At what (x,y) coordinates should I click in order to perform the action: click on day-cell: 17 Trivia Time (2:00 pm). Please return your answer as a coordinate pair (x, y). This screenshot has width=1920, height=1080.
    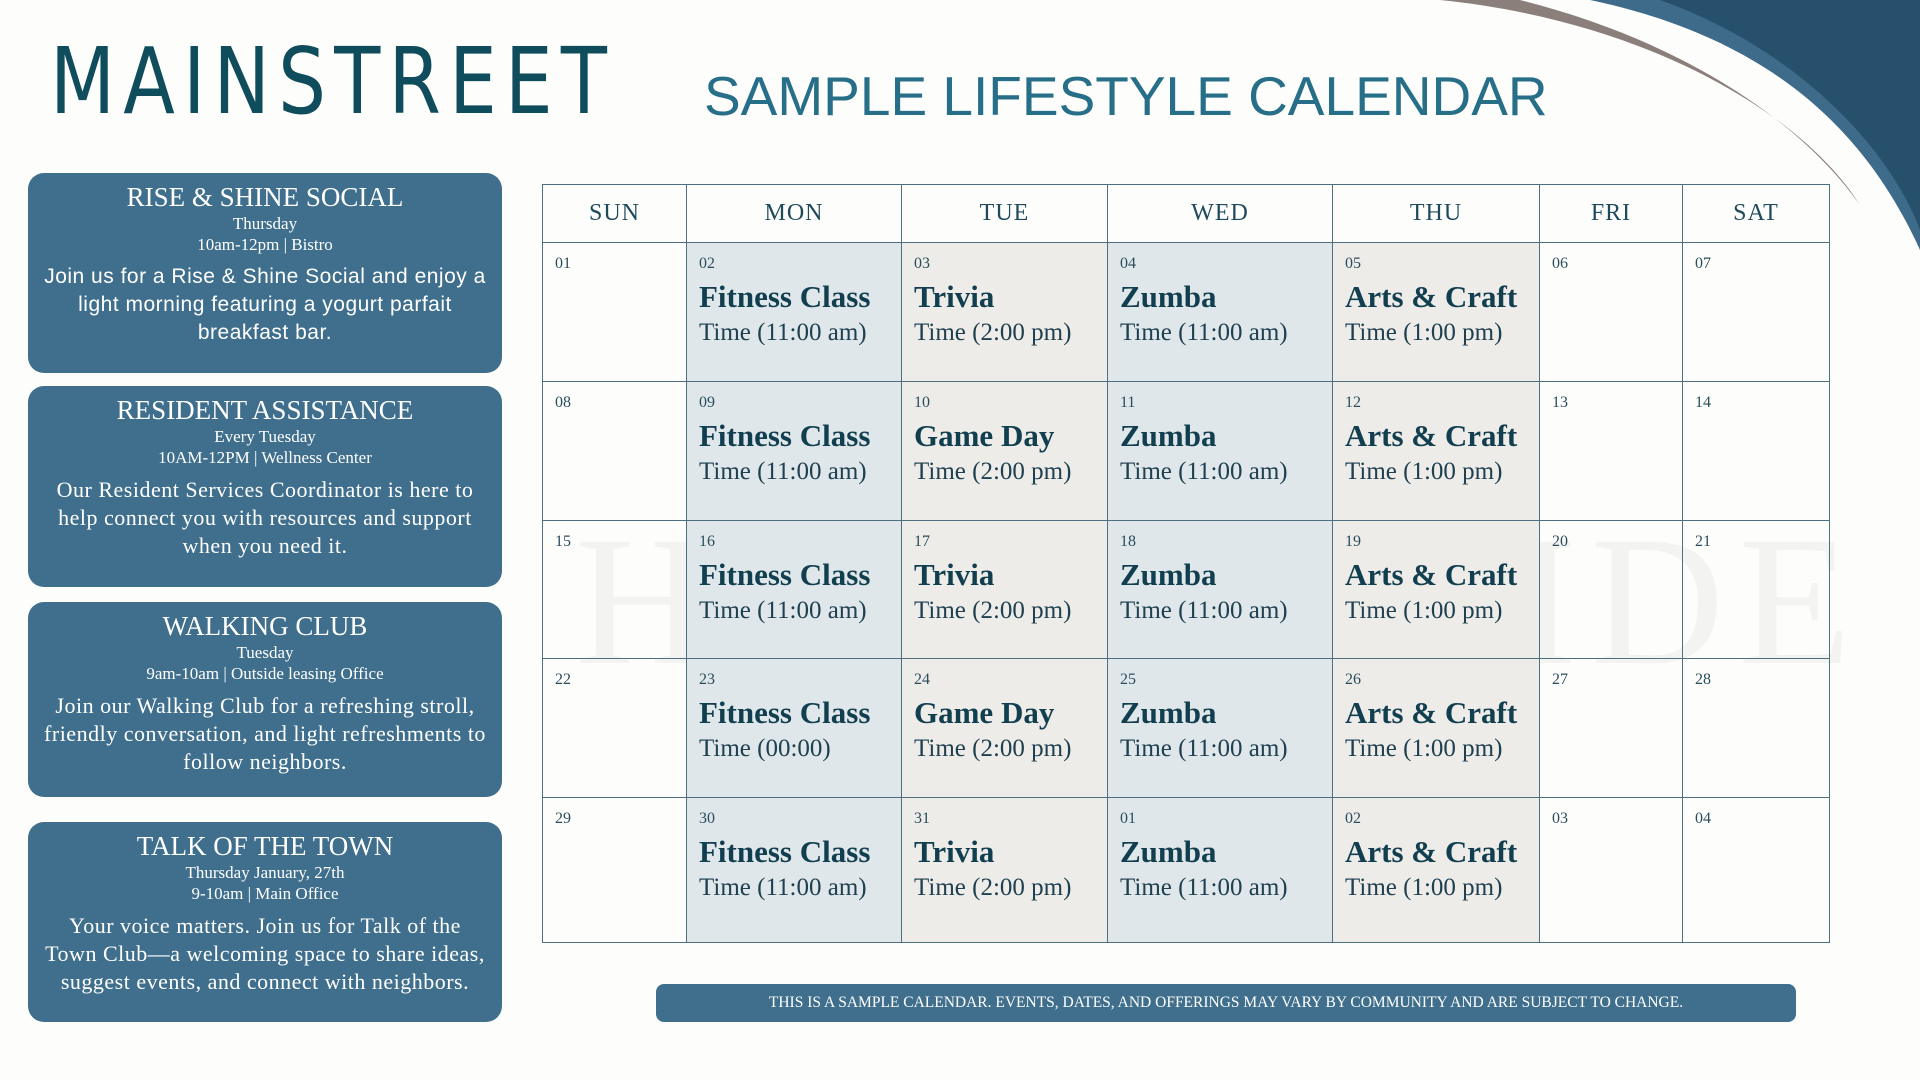
    Looking at the image, I should click on (1004, 589).